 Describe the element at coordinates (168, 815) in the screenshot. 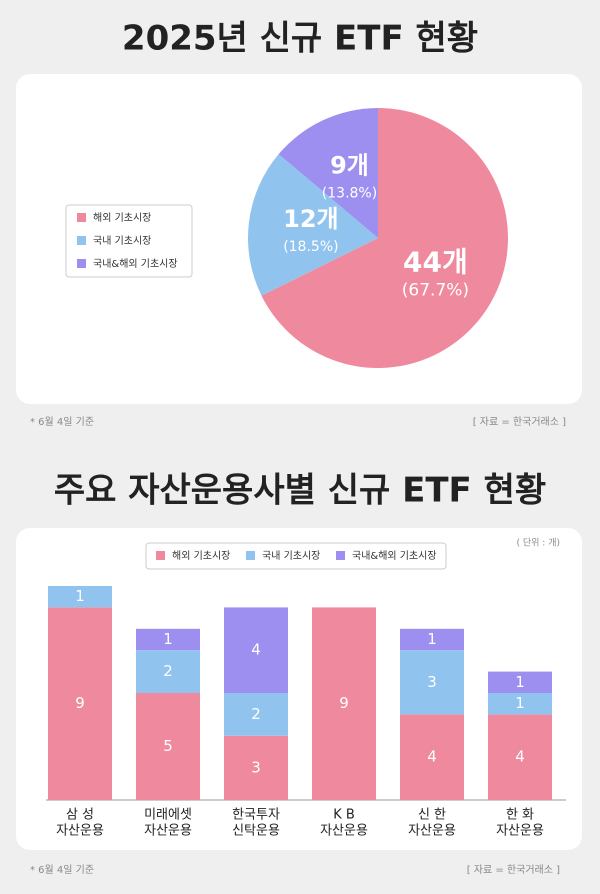

I see `x-tick-label: 미래에셋` at that location.